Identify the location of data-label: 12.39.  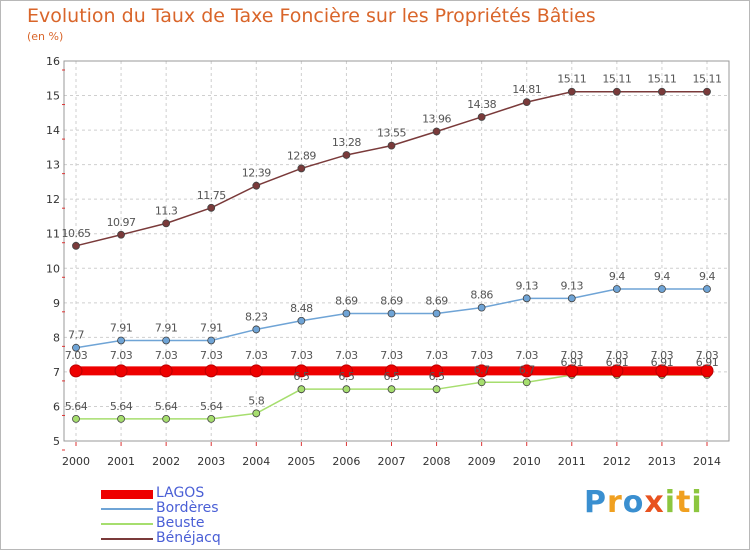
(256, 173).